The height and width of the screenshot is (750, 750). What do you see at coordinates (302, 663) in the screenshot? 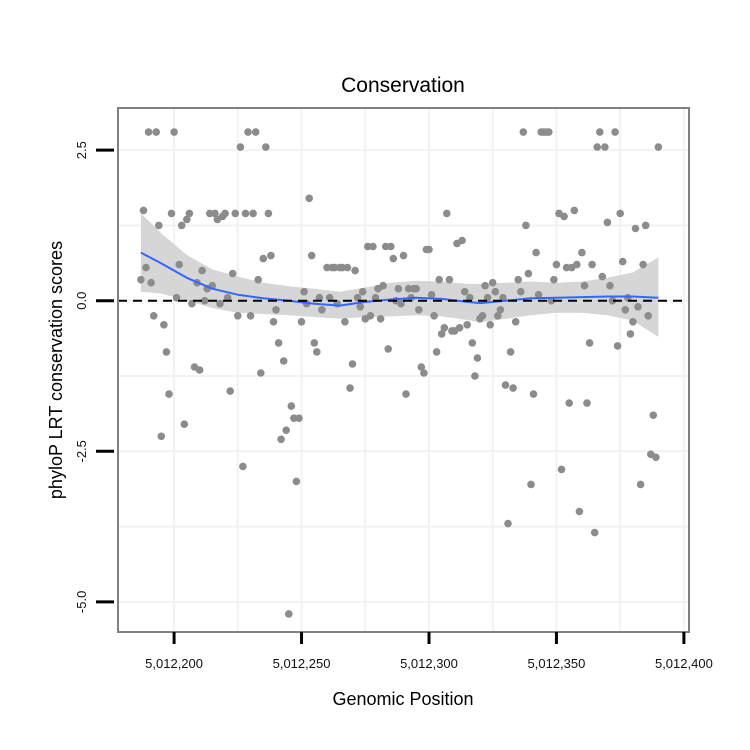
I see `x-tick-label: 5,012,250` at bounding box center [302, 663].